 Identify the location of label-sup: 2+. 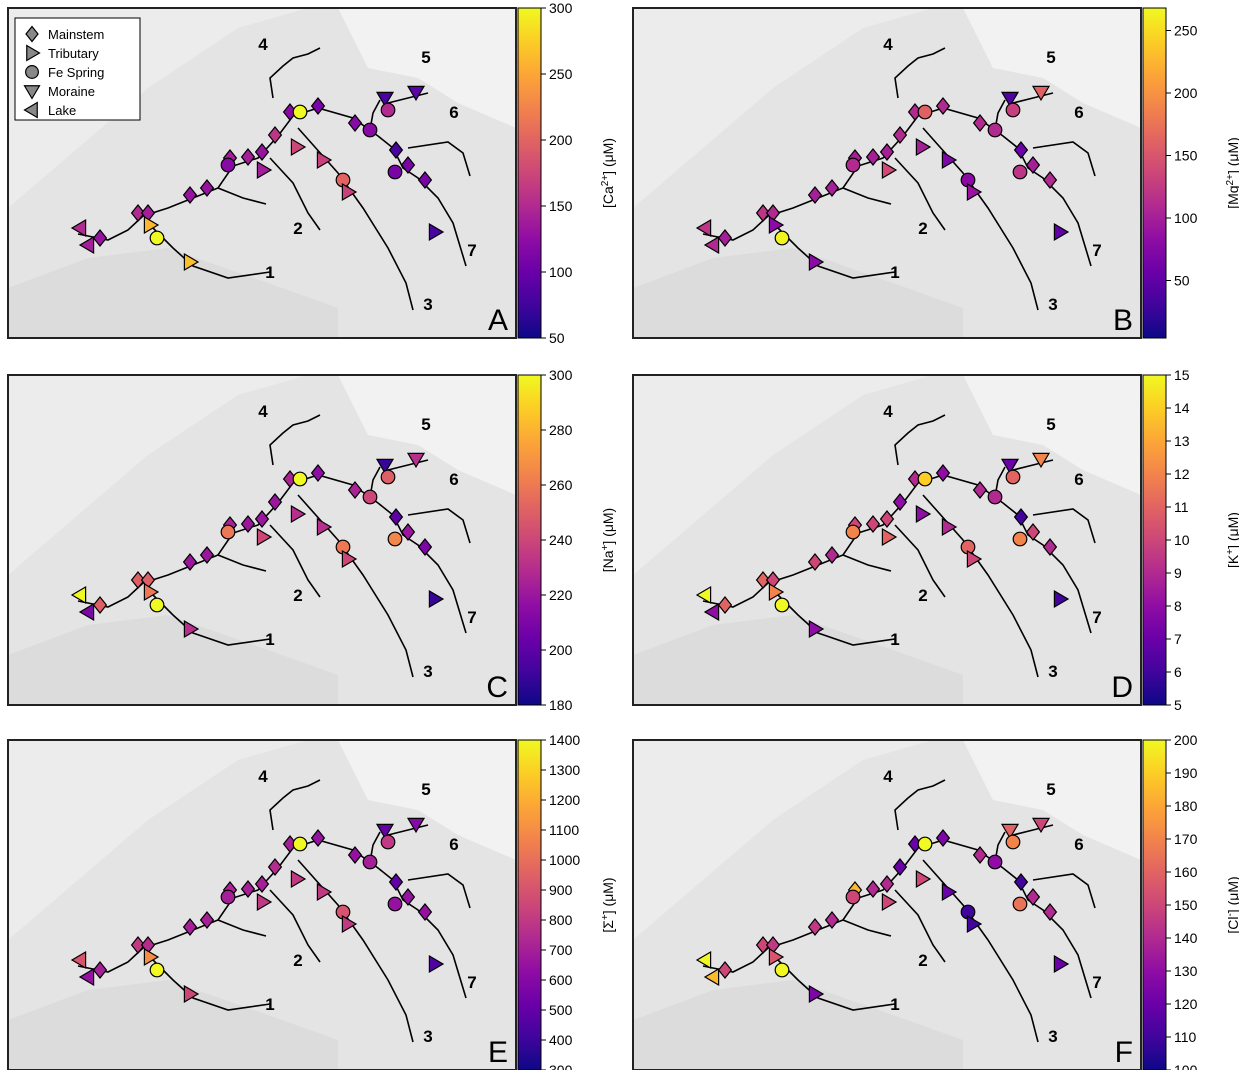
(605, 181).